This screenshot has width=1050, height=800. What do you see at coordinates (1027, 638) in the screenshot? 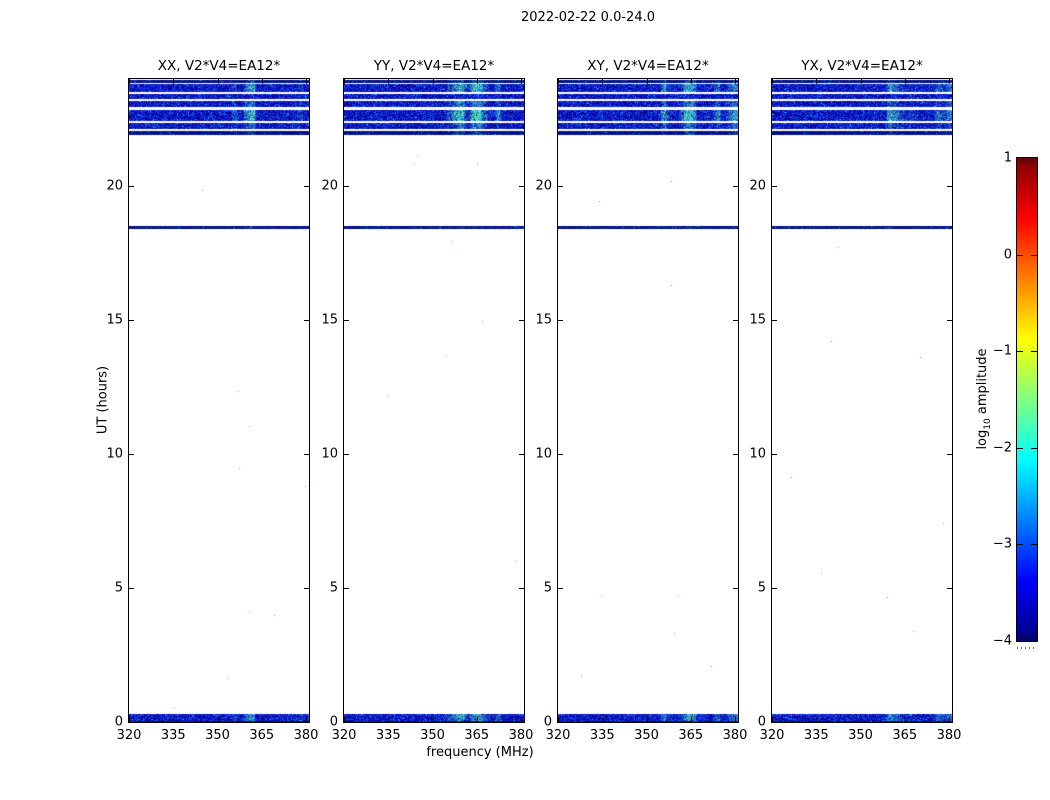
I see `colorbar-bottom-minor-ticks` at bounding box center [1027, 638].